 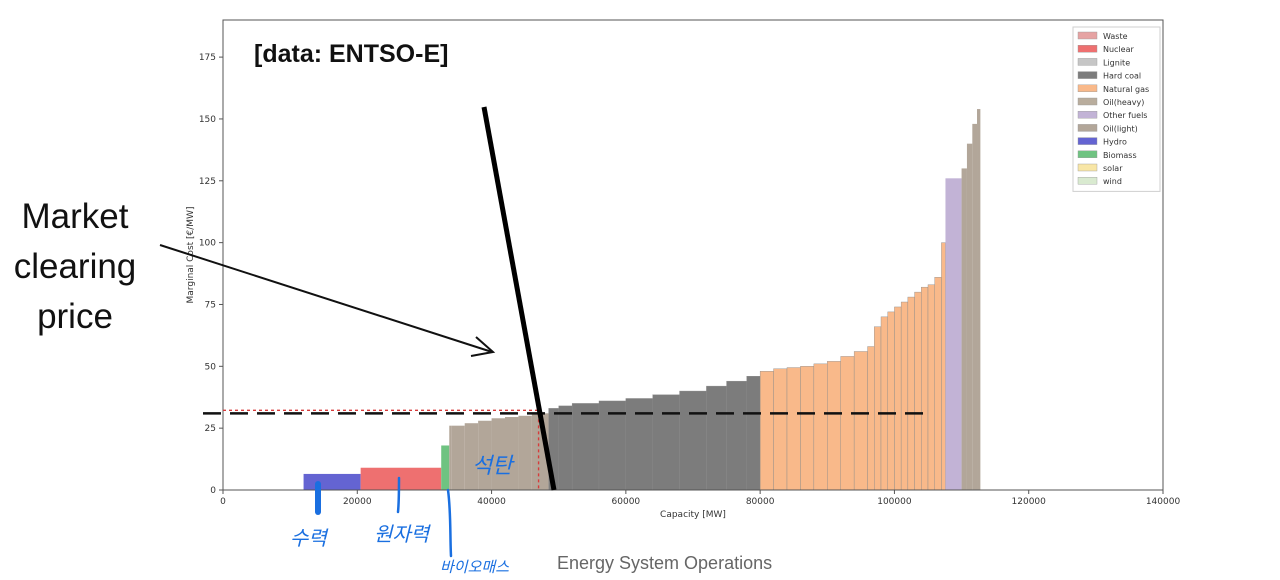 What do you see at coordinates (357, 502) in the screenshot?
I see `x-tick-label-20000: 20000` at bounding box center [357, 502].